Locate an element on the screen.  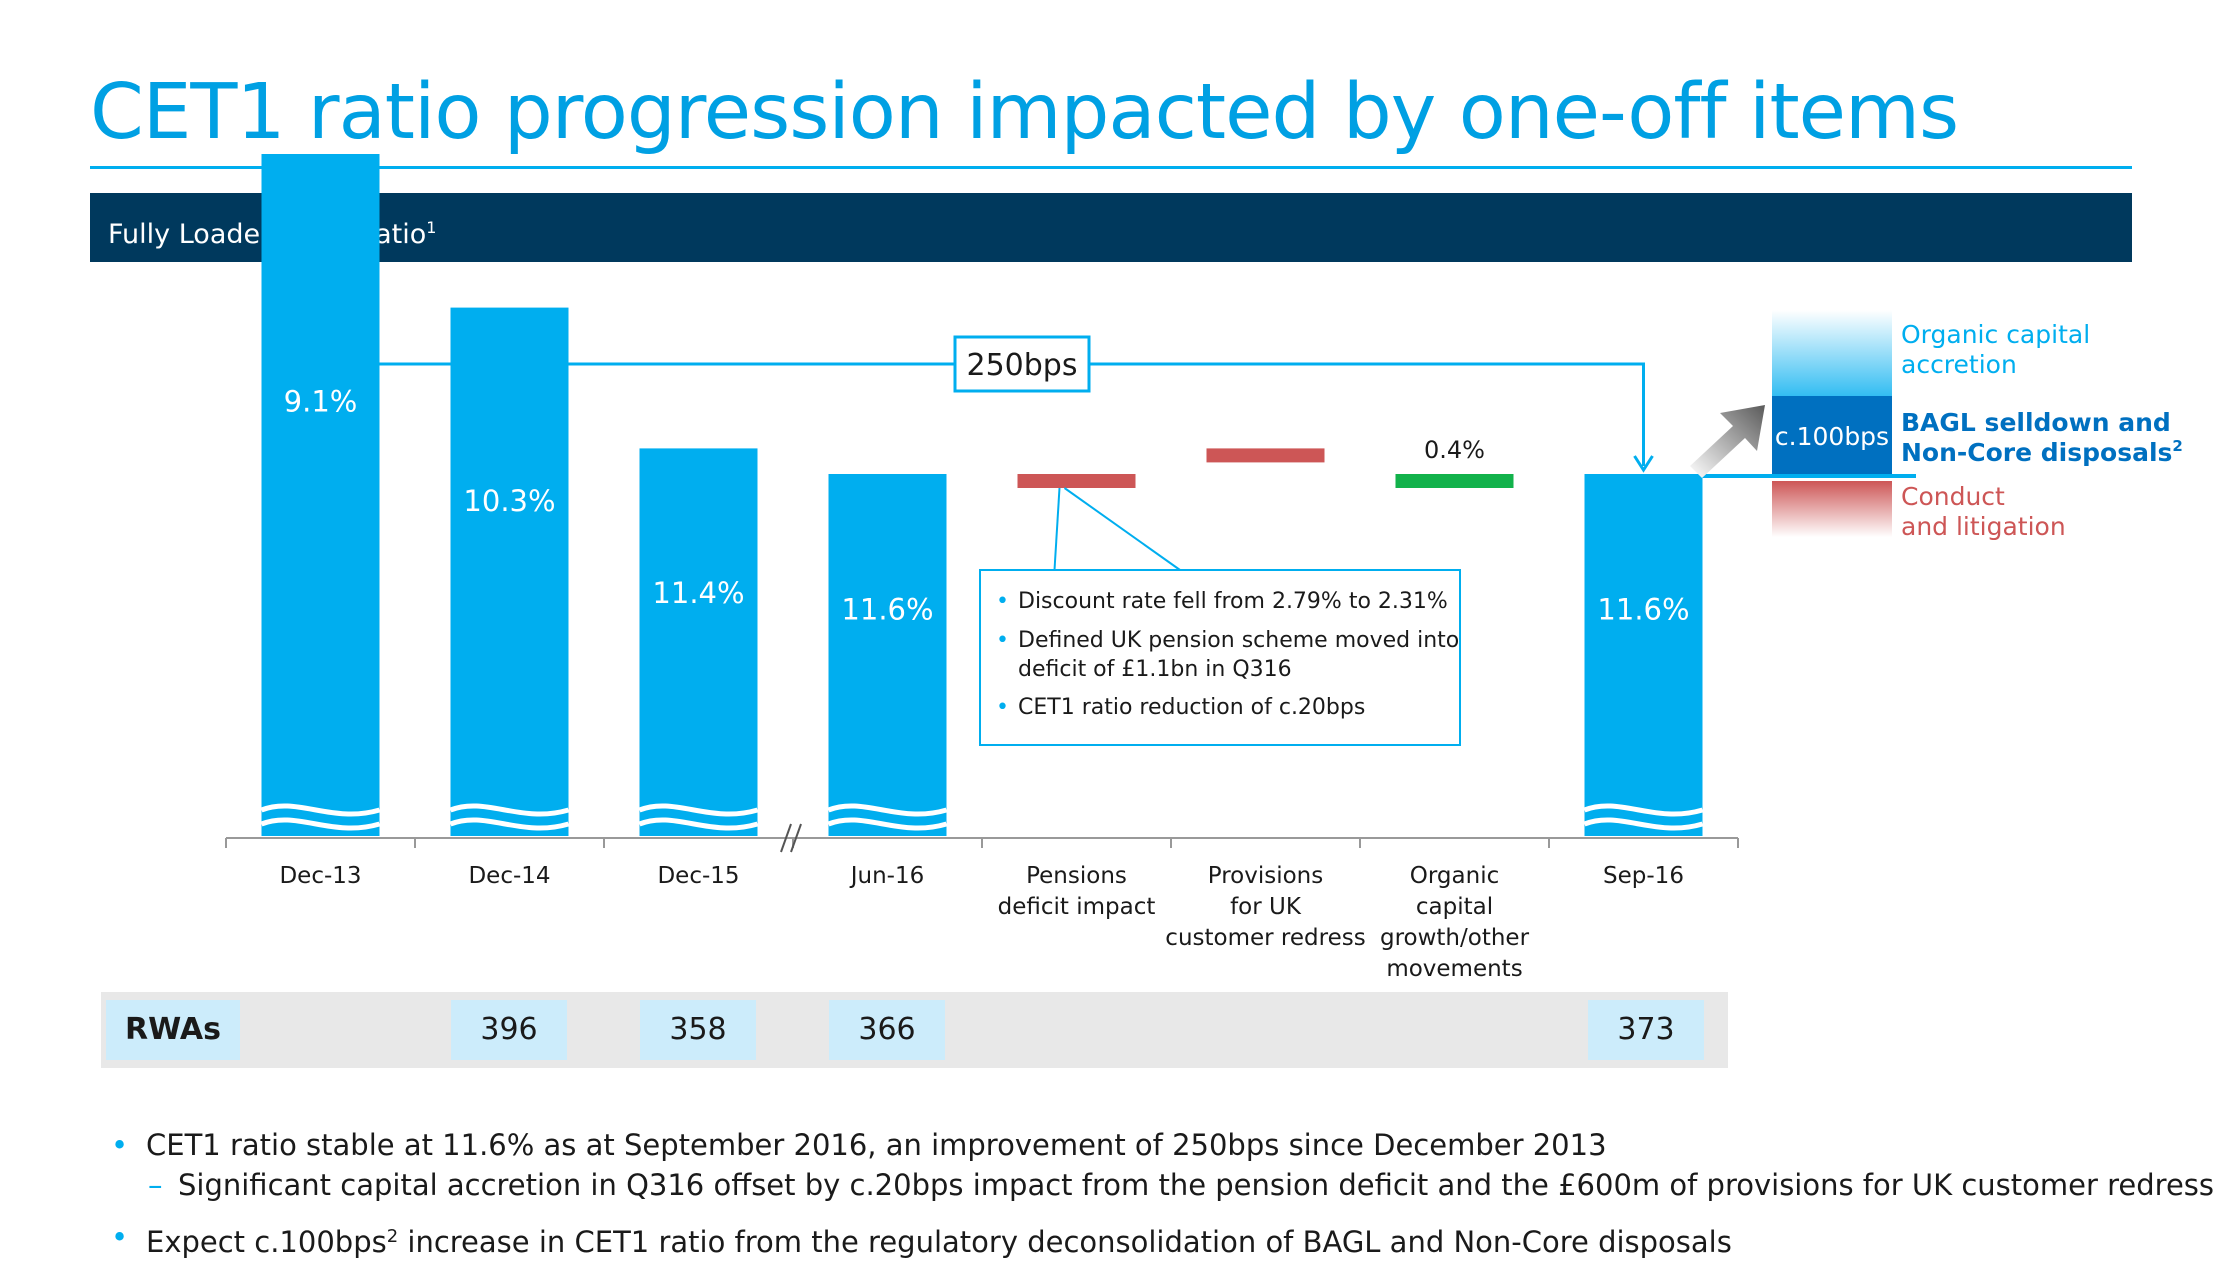
x-tick-label: Dec-15 is located at coordinates (698, 876).